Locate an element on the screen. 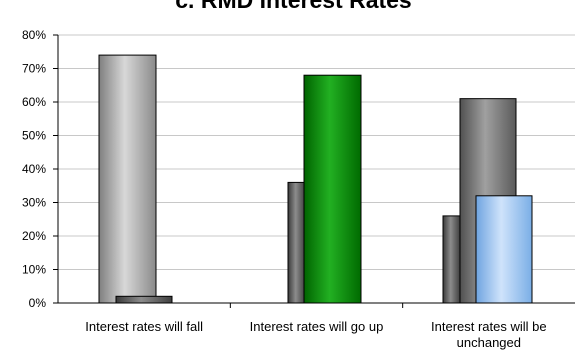 This screenshot has height=351, width=587. y-tick-label: 10% is located at coordinates (34, 270).